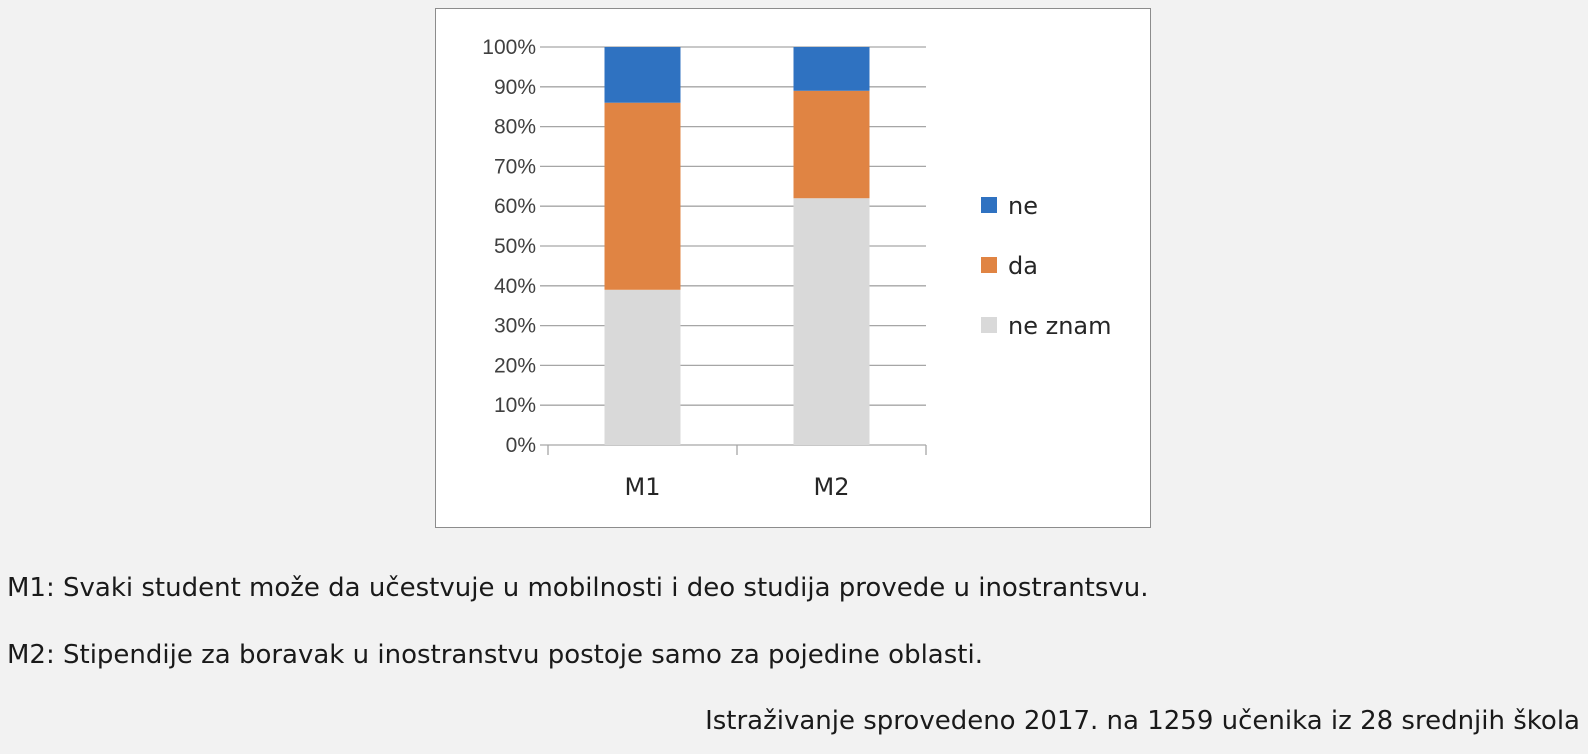 This screenshot has height=754, width=1588. What do you see at coordinates (515, 87) in the screenshot?
I see `y-tick-label: 90%` at bounding box center [515, 87].